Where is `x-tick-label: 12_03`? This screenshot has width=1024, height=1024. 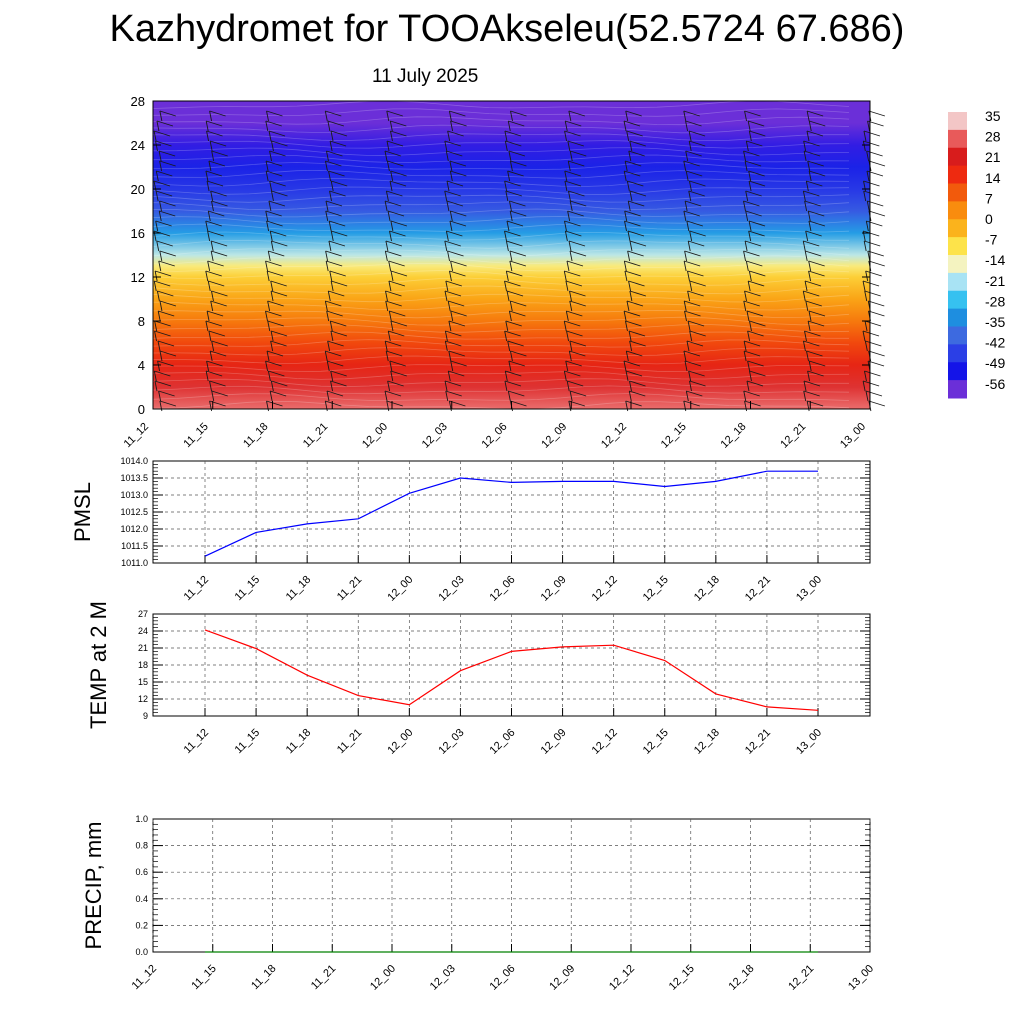
x-tick-label: 12_03 is located at coordinates (443, 978).